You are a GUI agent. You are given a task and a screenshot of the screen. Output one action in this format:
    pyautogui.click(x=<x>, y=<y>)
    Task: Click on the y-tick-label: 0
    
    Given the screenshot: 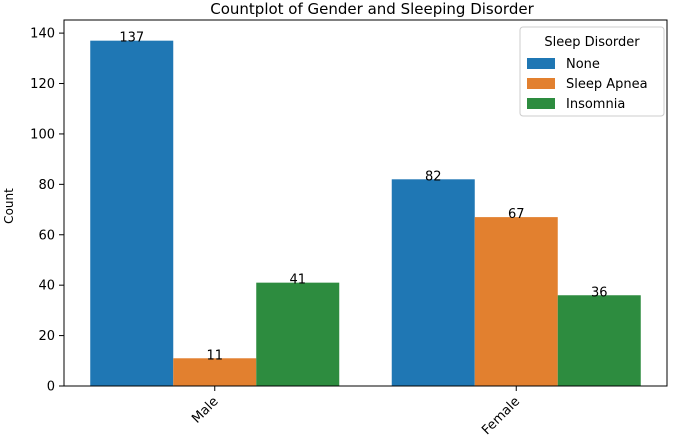 What is the action you would take?
    pyautogui.click(x=51, y=387)
    